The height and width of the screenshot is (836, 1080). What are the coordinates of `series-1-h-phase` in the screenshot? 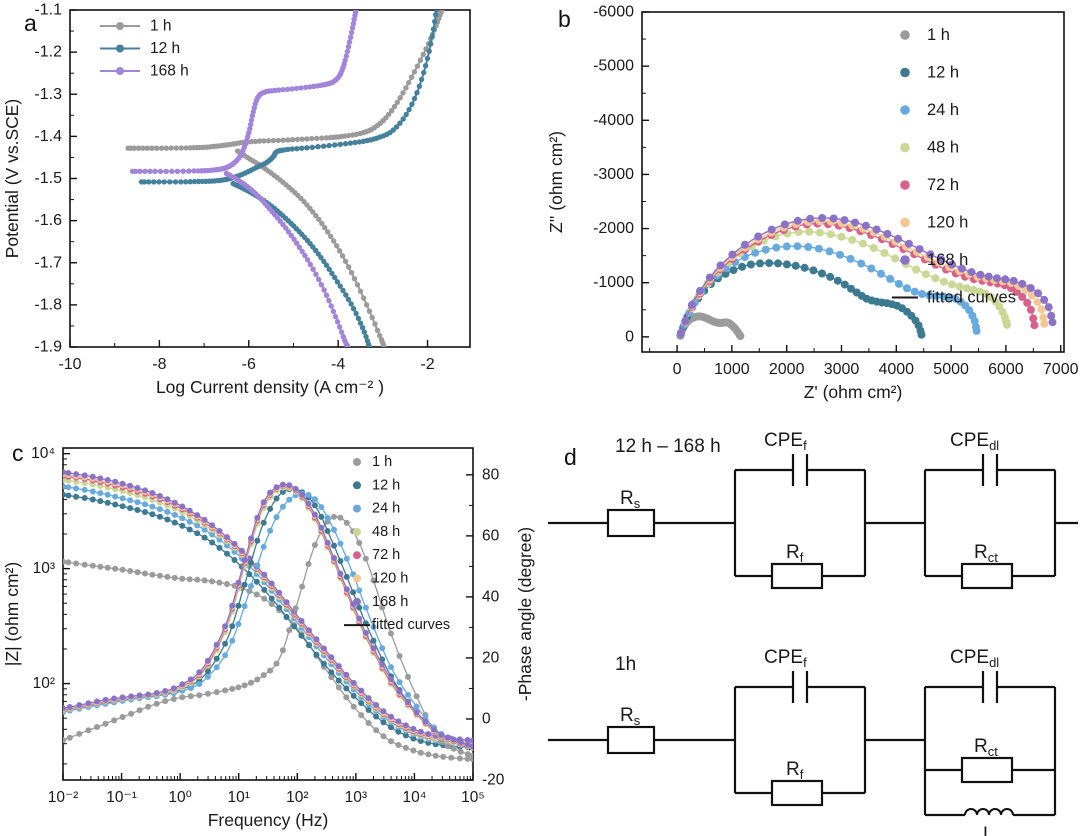 It's located at (268, 636).